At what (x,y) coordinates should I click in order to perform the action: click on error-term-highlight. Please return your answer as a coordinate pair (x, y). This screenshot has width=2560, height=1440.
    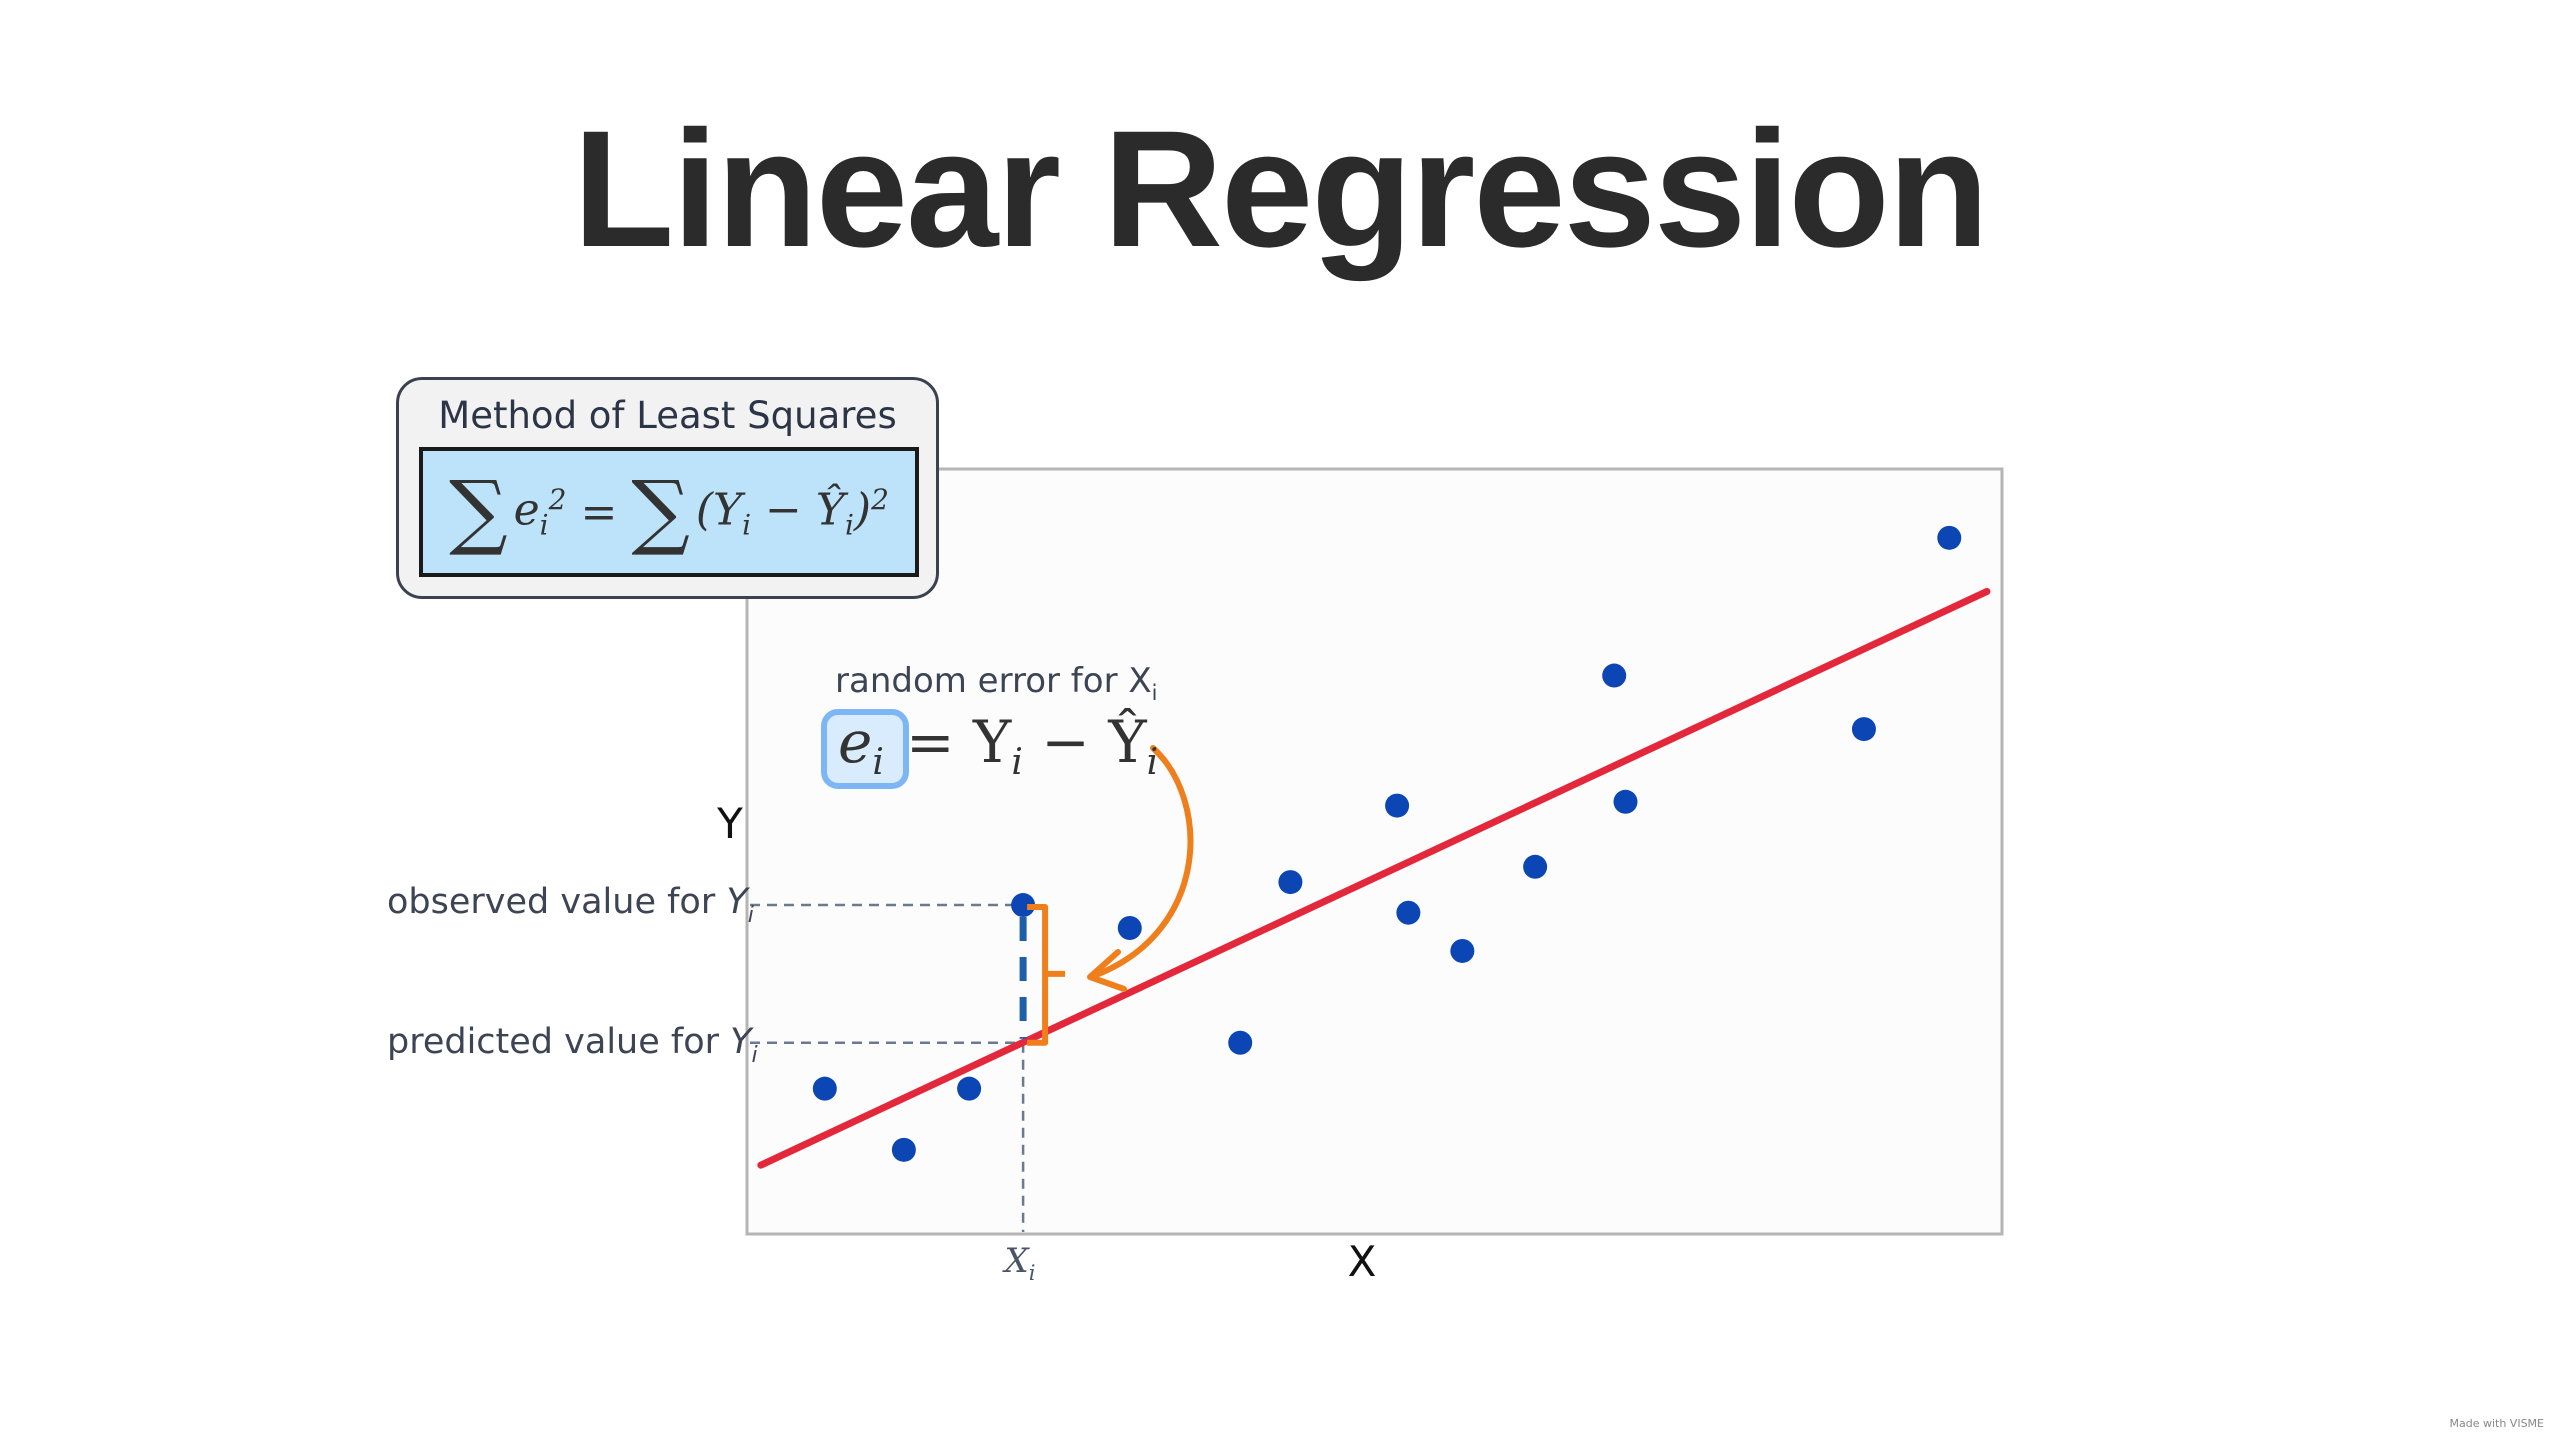
    Looking at the image, I should click on (865, 749).